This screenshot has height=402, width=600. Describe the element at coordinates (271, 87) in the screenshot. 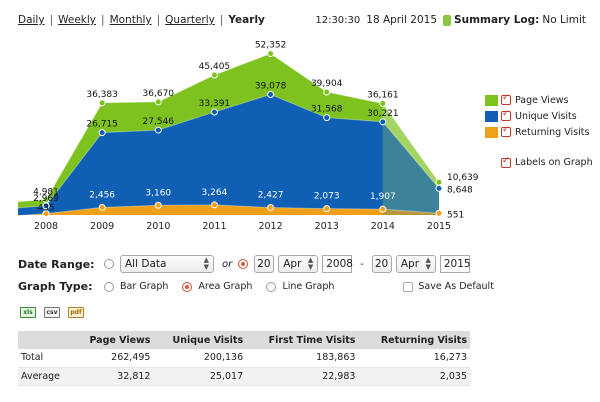

I see `data-label-unique-visits: 39,078` at that location.